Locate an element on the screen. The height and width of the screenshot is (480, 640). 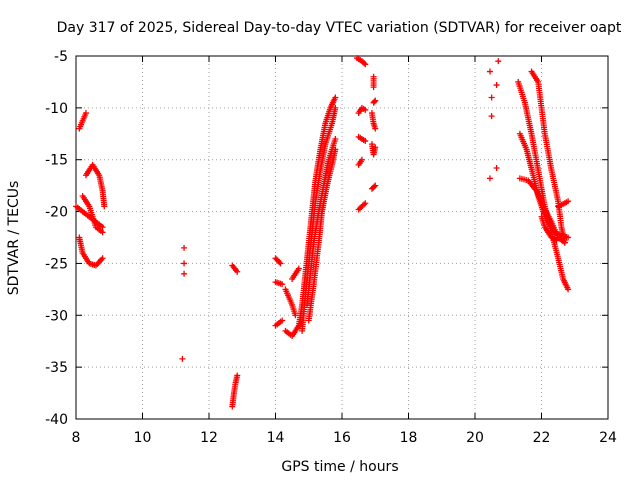
x-tick-label: 24 is located at coordinates (608, 438).